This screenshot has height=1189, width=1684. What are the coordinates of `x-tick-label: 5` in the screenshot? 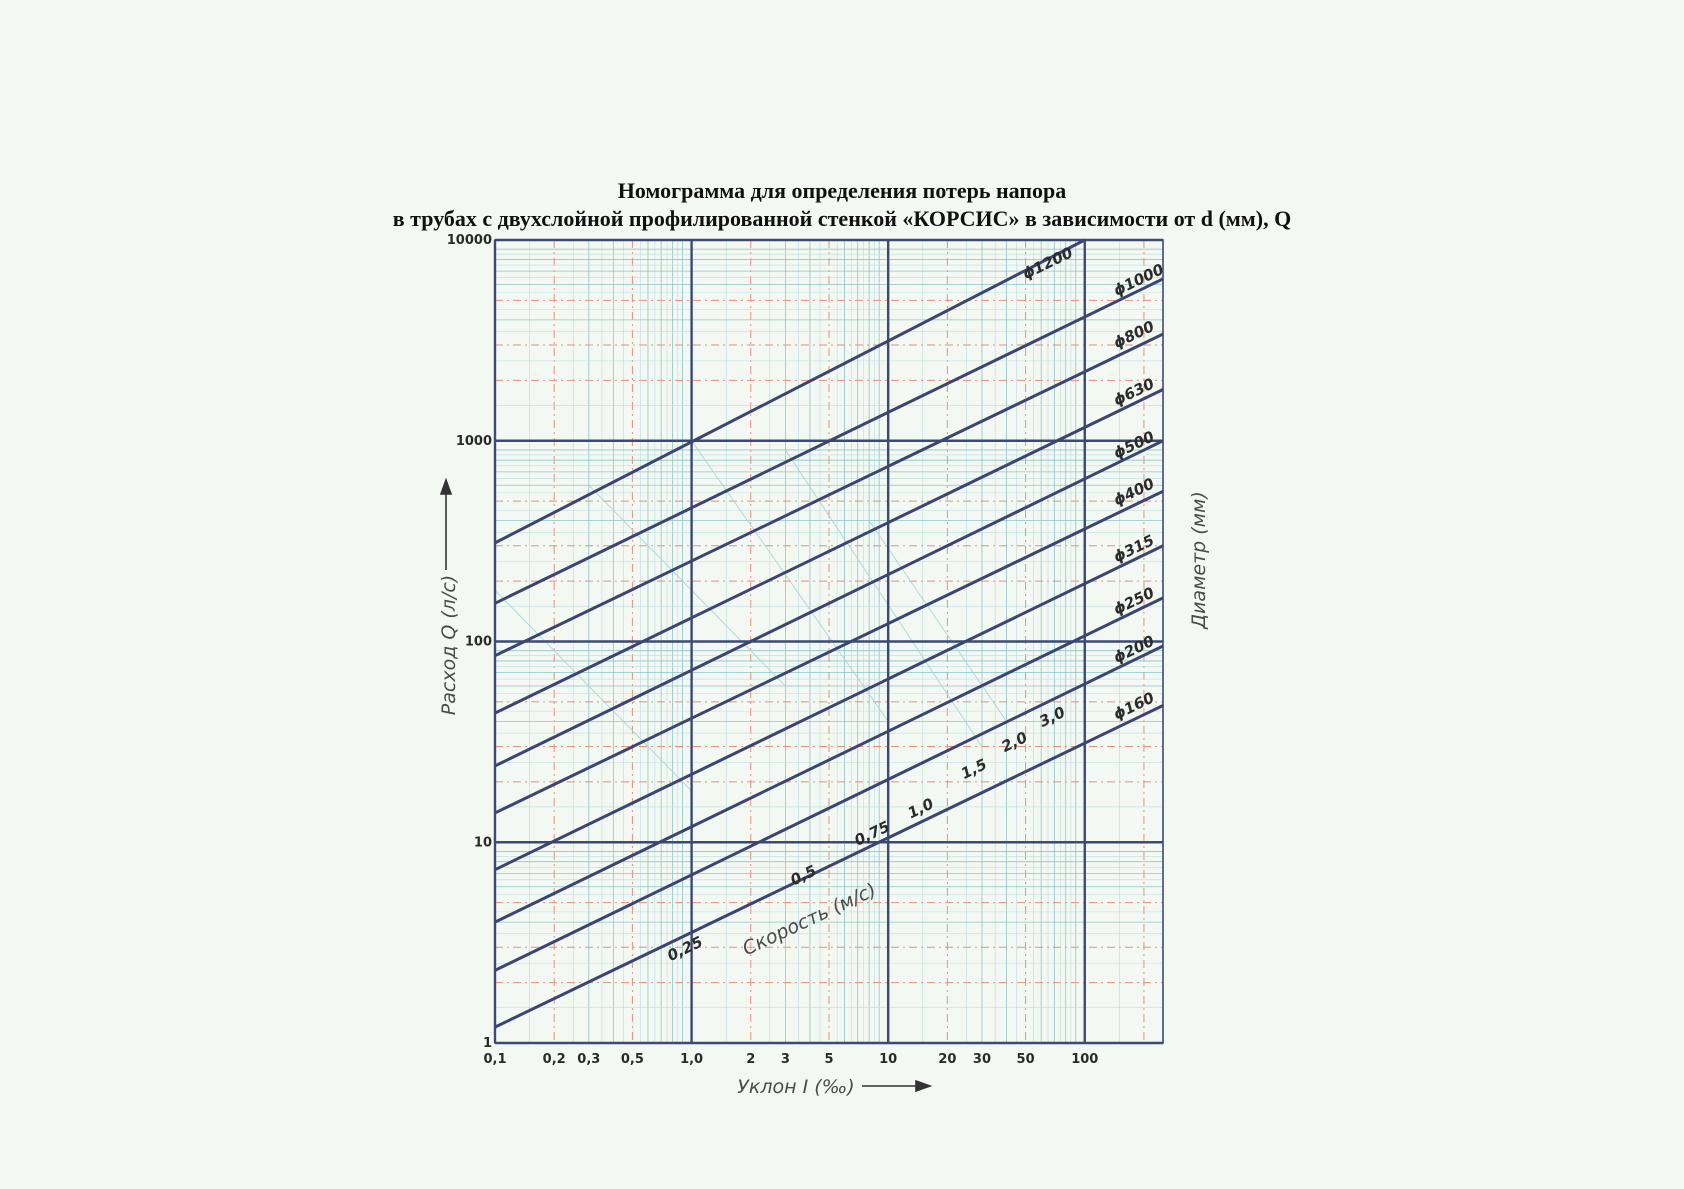 It's located at (828, 1059).